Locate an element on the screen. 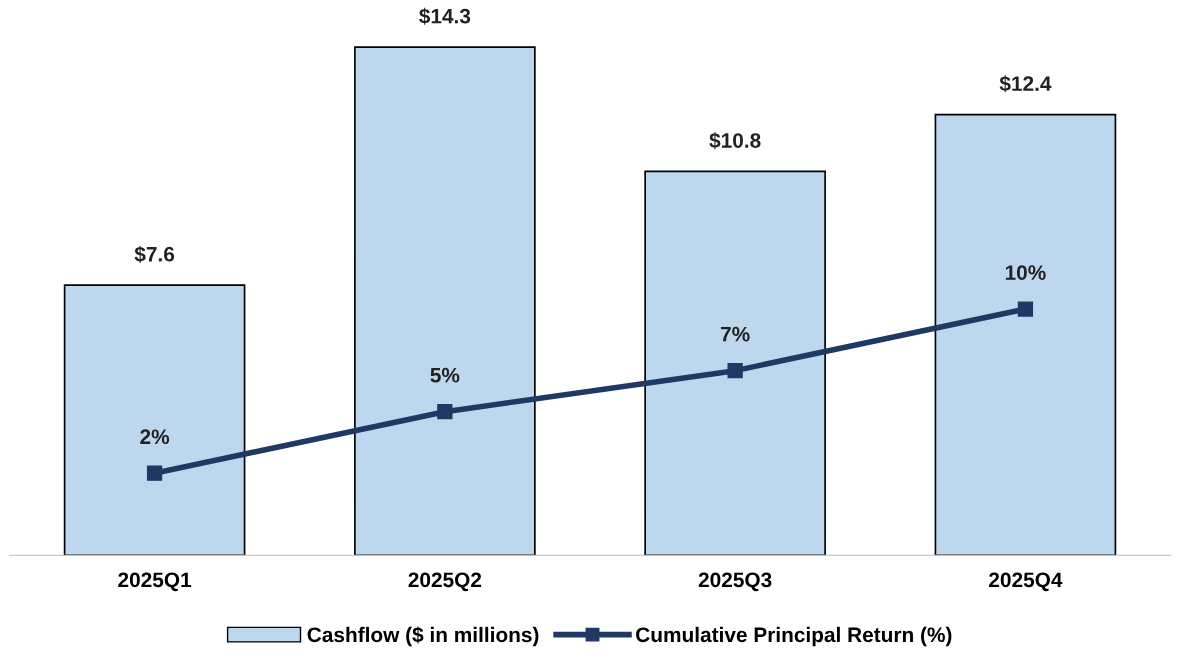 The width and height of the screenshot is (1180, 665). legend-label: Cumulative Principal Return (%) is located at coordinates (794, 636).